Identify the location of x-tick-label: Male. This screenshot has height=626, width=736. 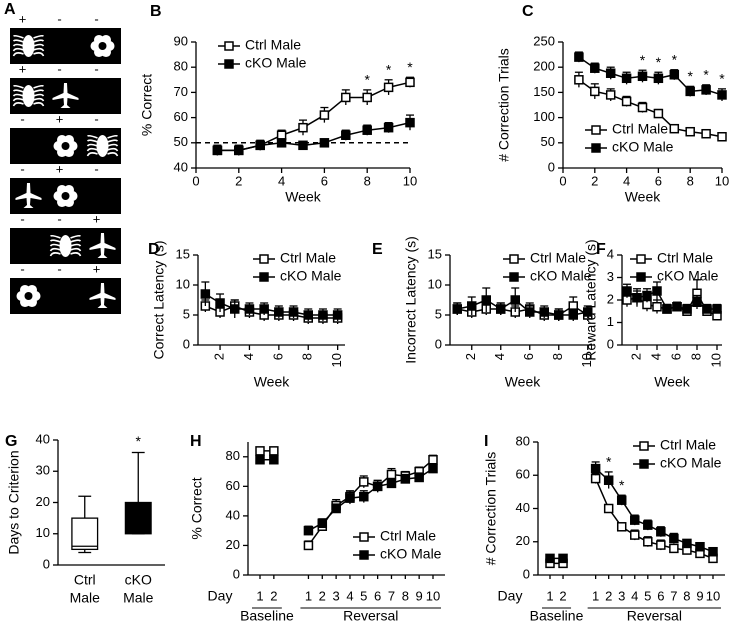
(85, 598).